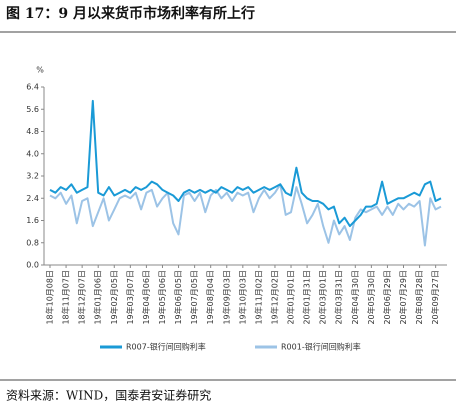  Describe the element at coordinates (387, 297) in the screenshot. I see `x-tick-label: 20年06月29日` at that location.